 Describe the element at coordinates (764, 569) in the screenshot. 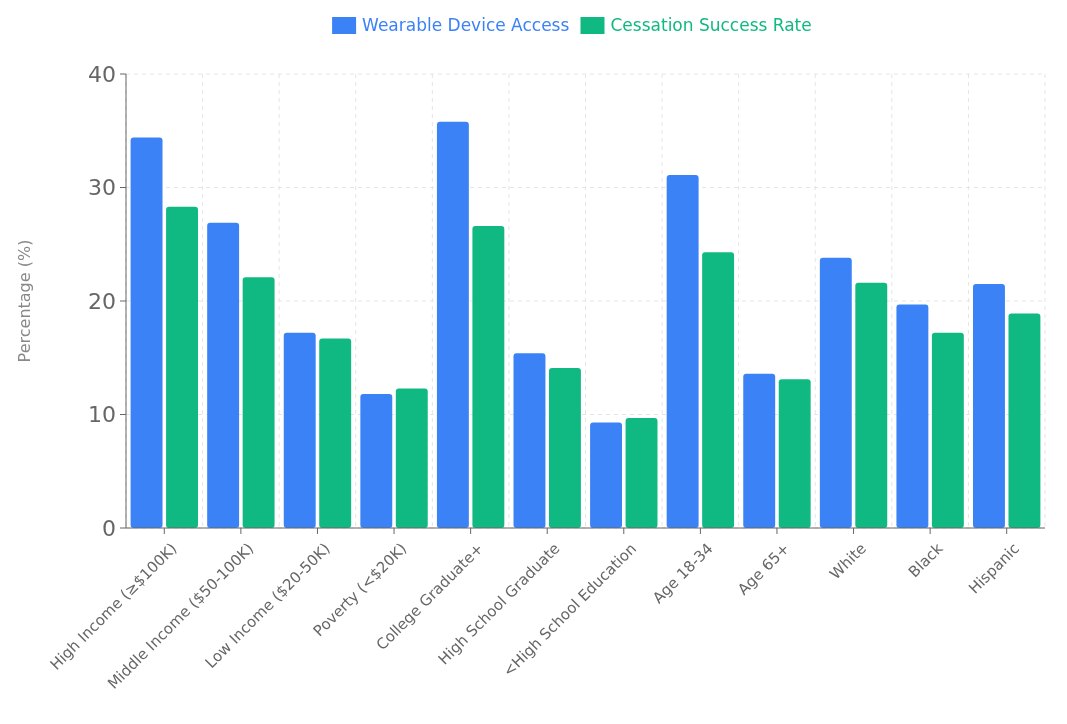

I see `x-tick-label: Age 65+` at that location.